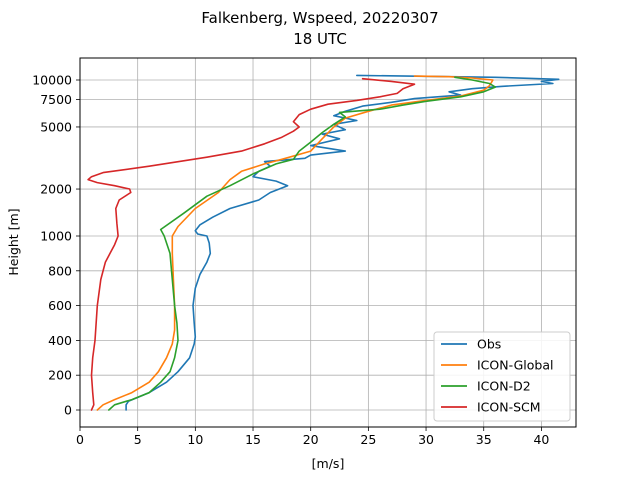  Describe the element at coordinates (138, 439) in the screenshot. I see `x-tick-label: 5` at that location.